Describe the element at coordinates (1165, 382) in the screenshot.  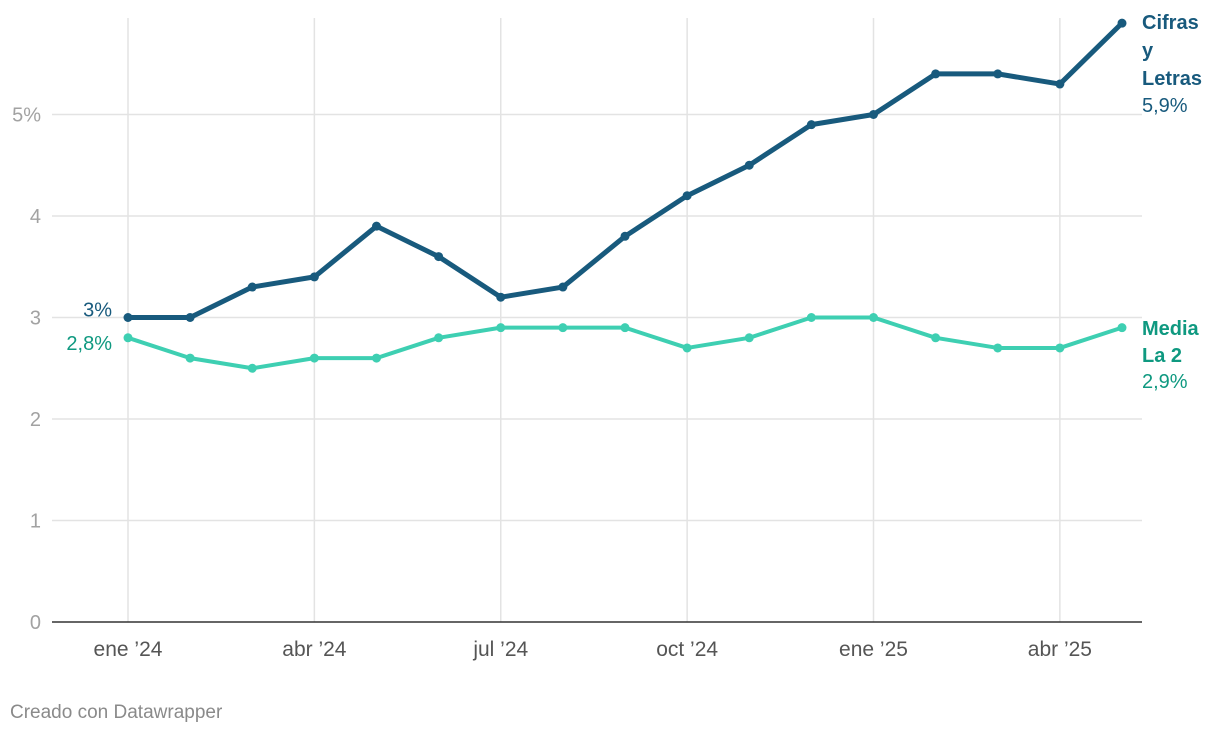
I see `series-end-value: 2,9%` at that location.